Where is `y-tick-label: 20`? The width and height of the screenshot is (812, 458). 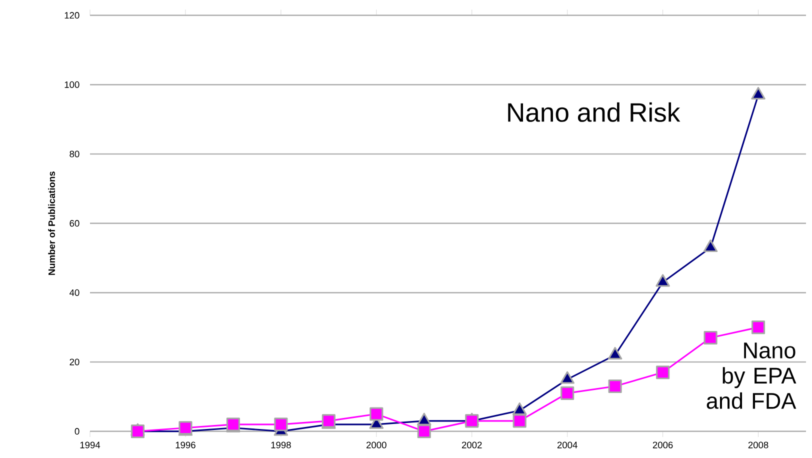
y-tick-label: 20 is located at coordinates (75, 362).